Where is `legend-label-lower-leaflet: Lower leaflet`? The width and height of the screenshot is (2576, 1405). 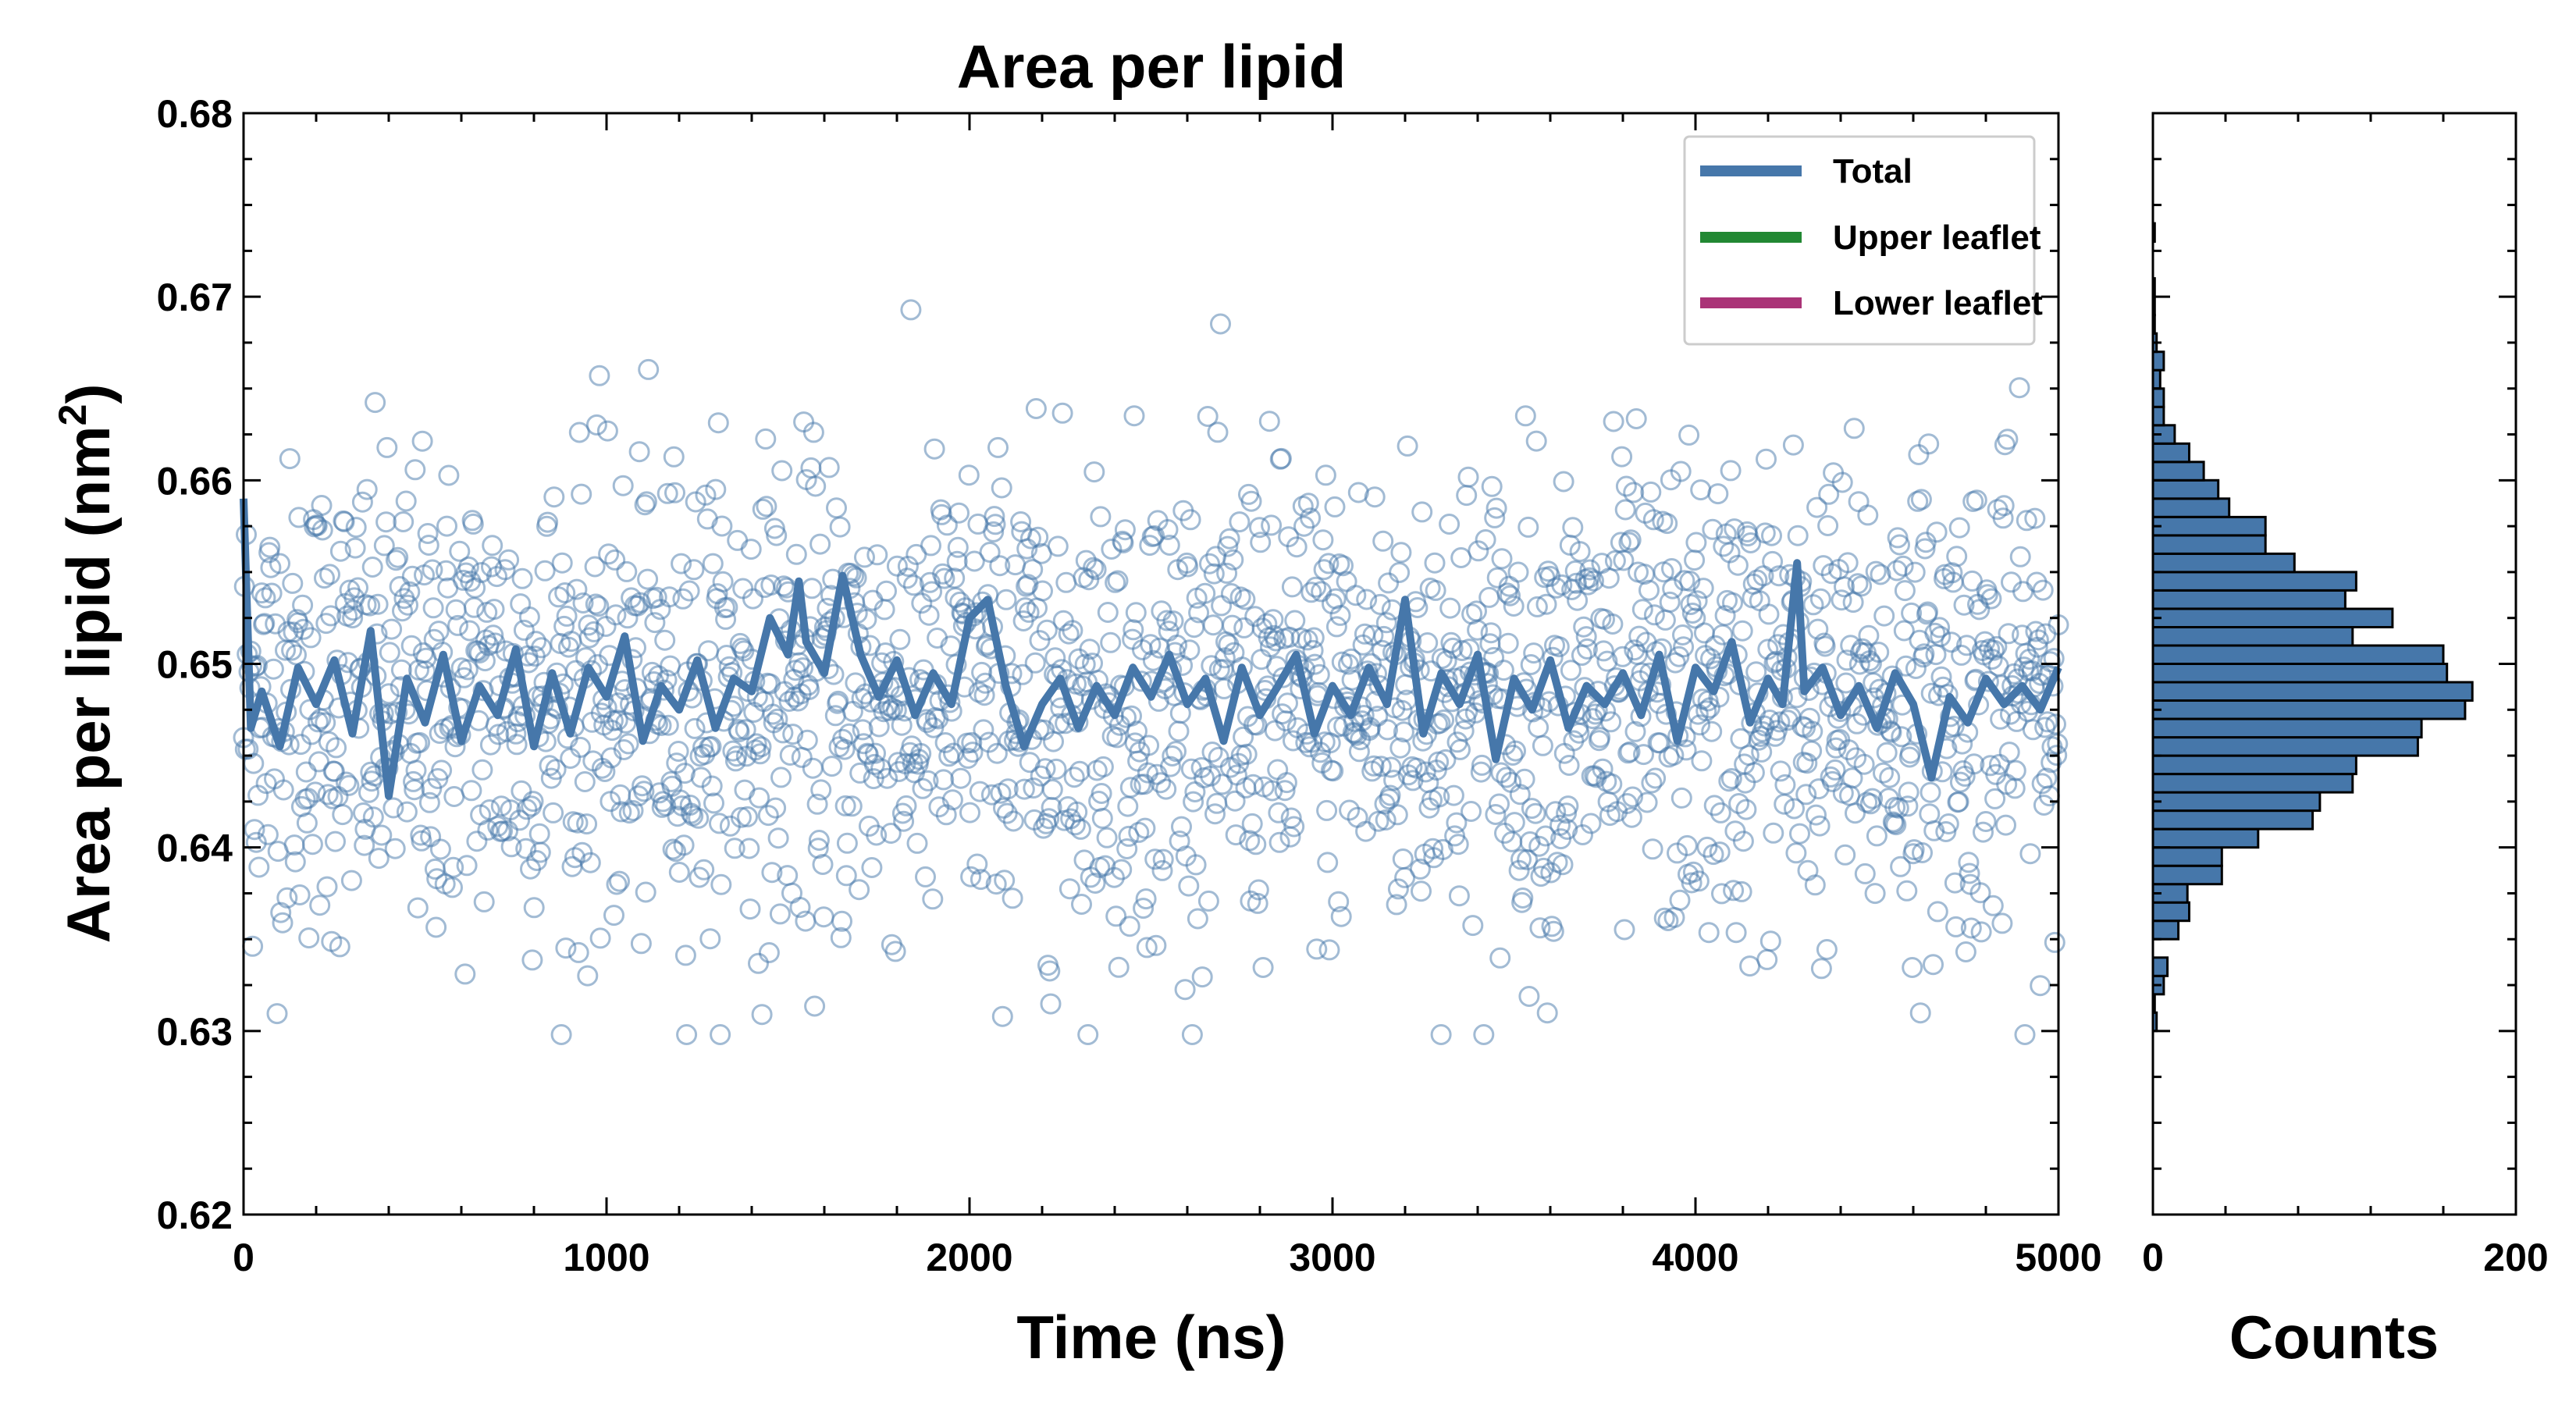
legend-label-lower-leaflet: Lower leaflet is located at coordinates (1938, 303).